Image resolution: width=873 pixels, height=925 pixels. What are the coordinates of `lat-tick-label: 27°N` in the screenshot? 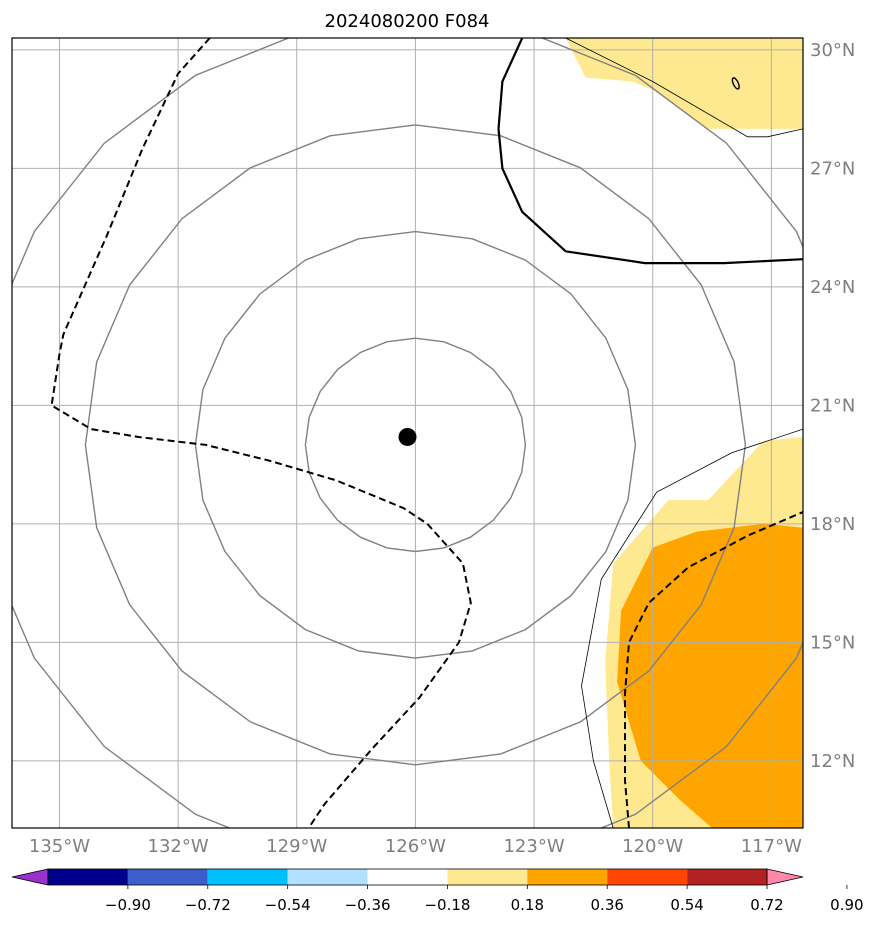 It's located at (832, 168).